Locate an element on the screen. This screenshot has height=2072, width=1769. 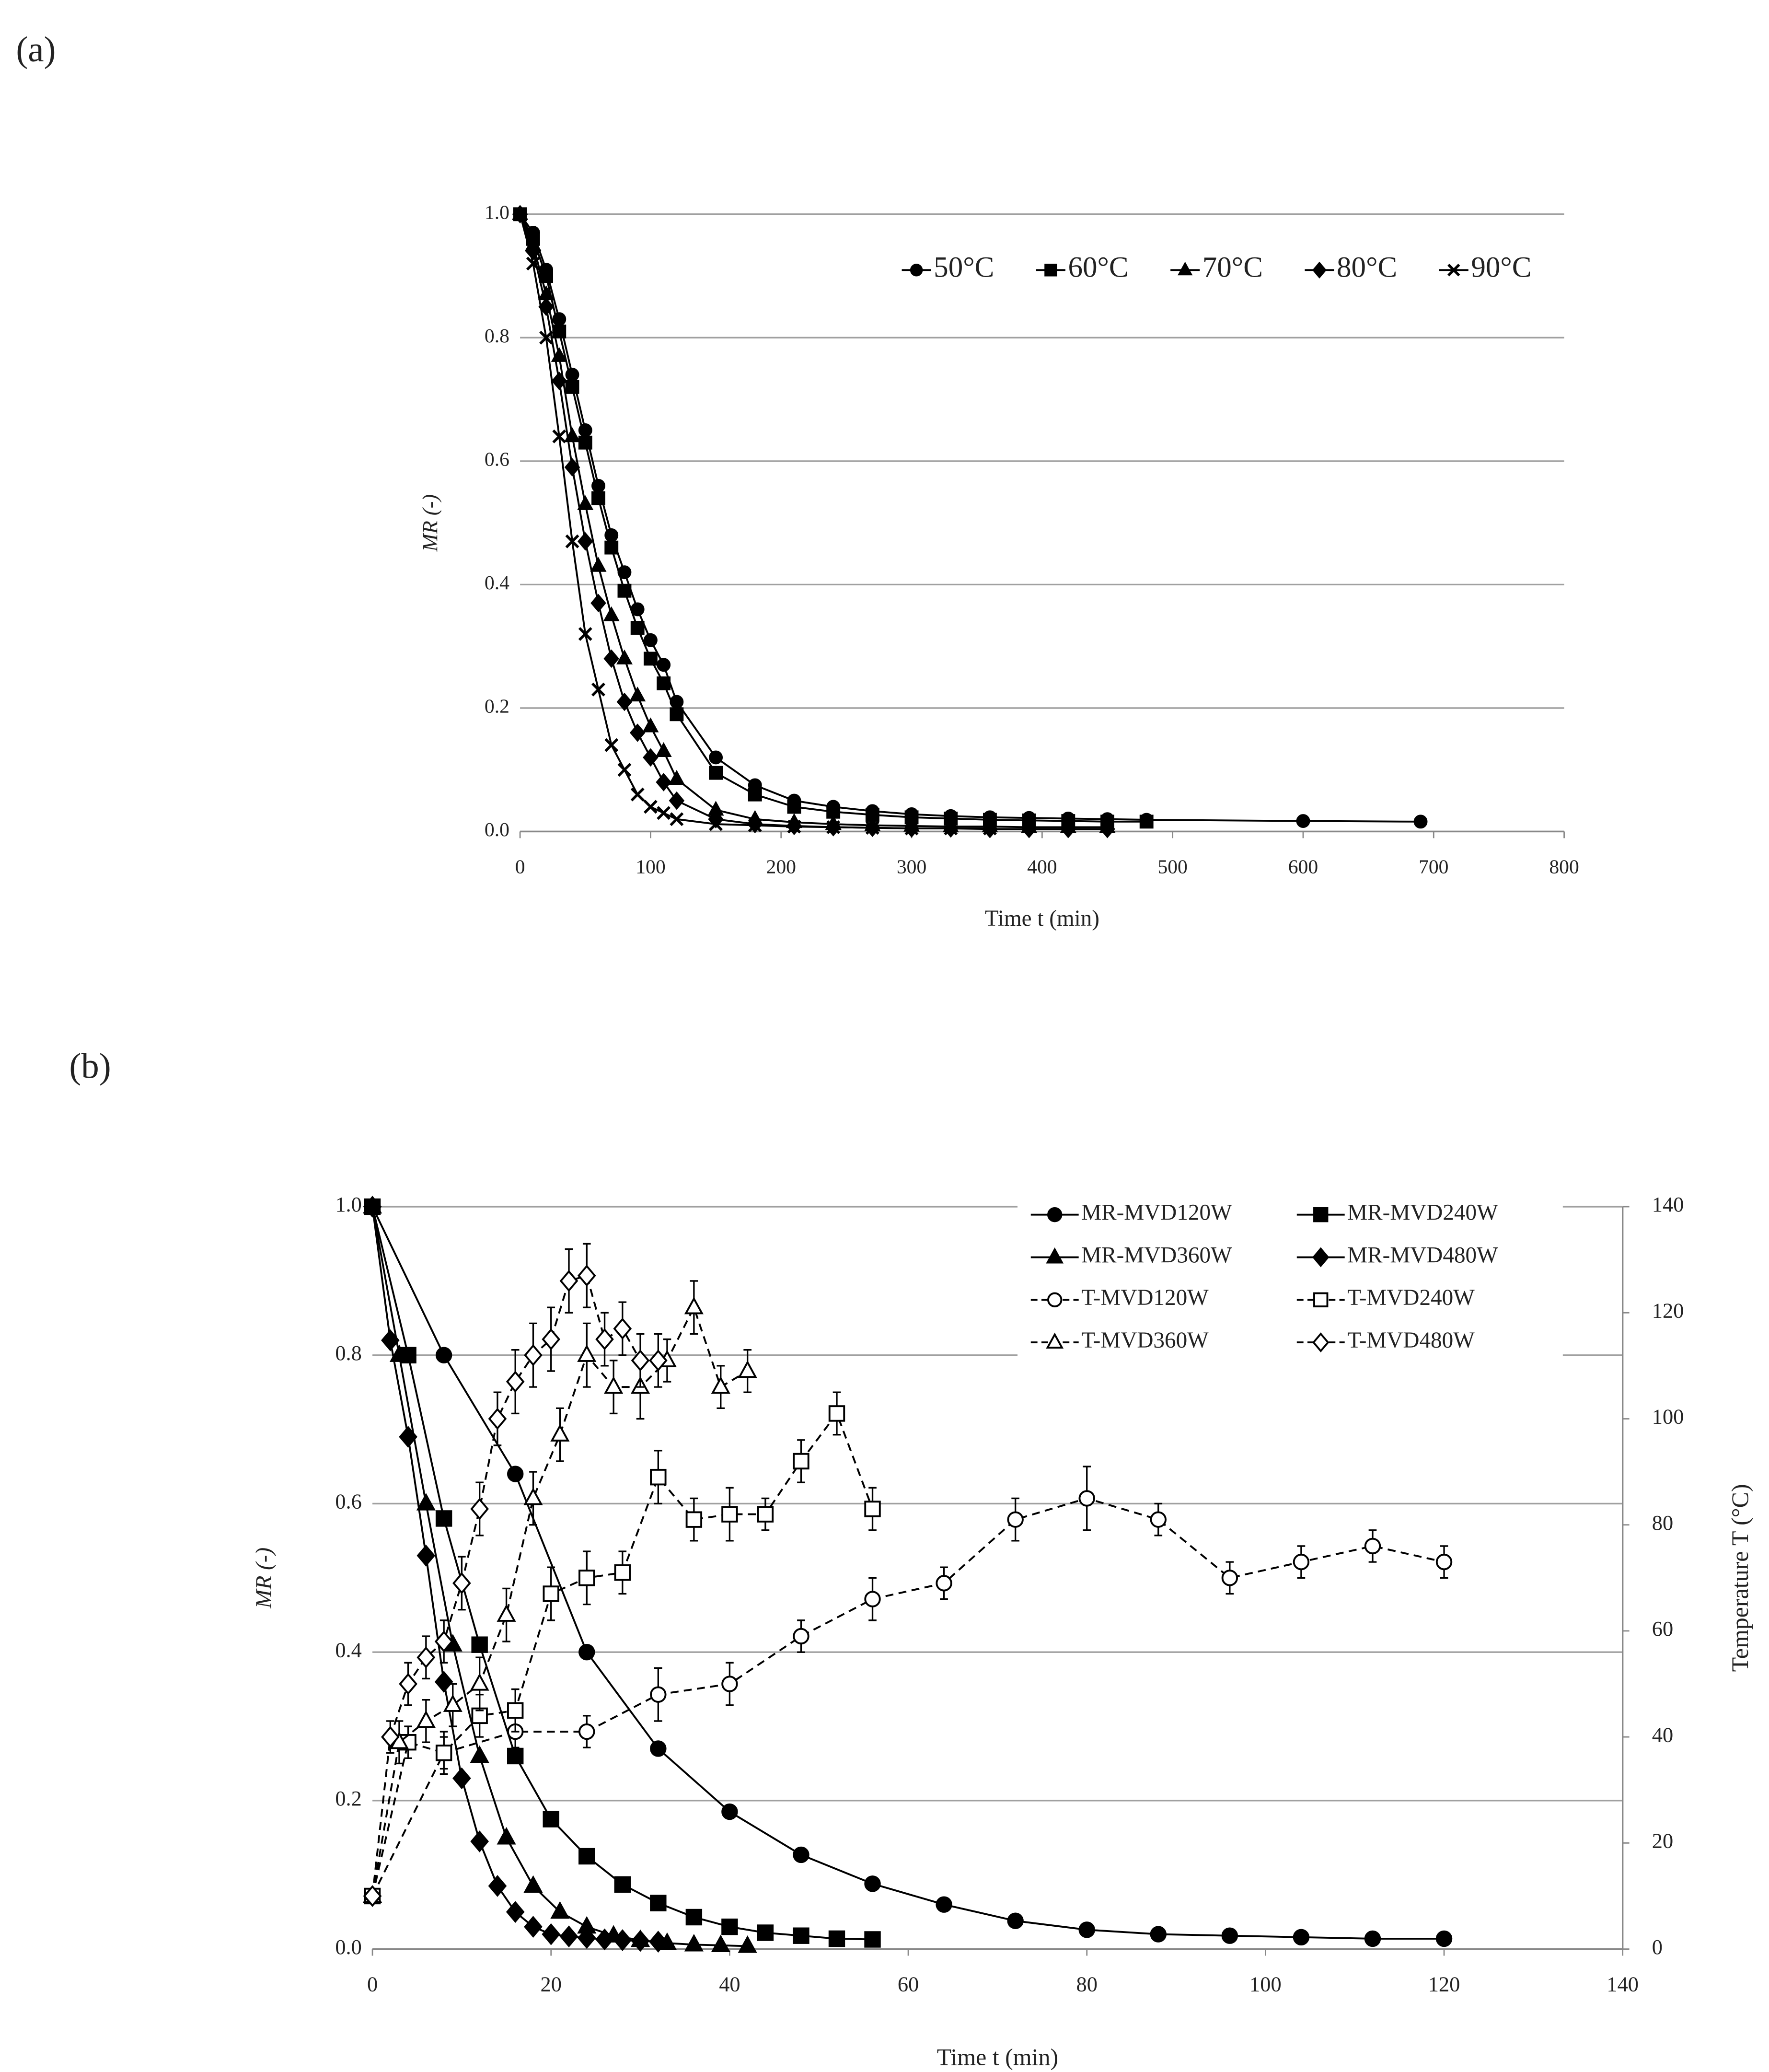
x-tick-label: 60 is located at coordinates (908, 1984).